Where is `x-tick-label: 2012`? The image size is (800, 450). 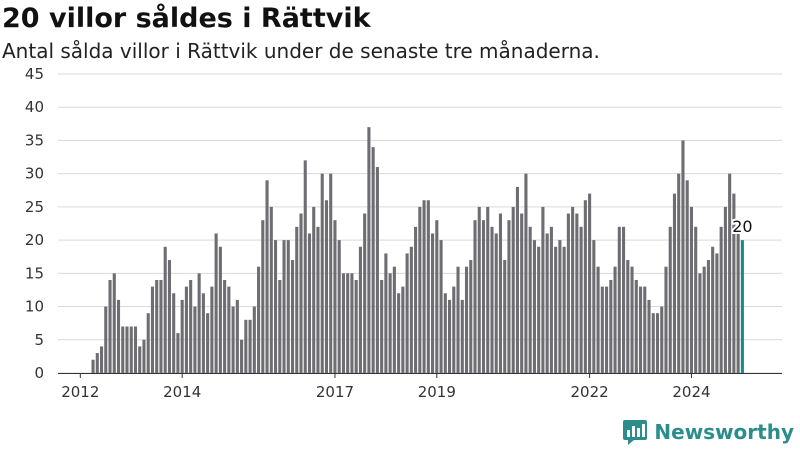
x-tick-label: 2012 is located at coordinates (80, 392).